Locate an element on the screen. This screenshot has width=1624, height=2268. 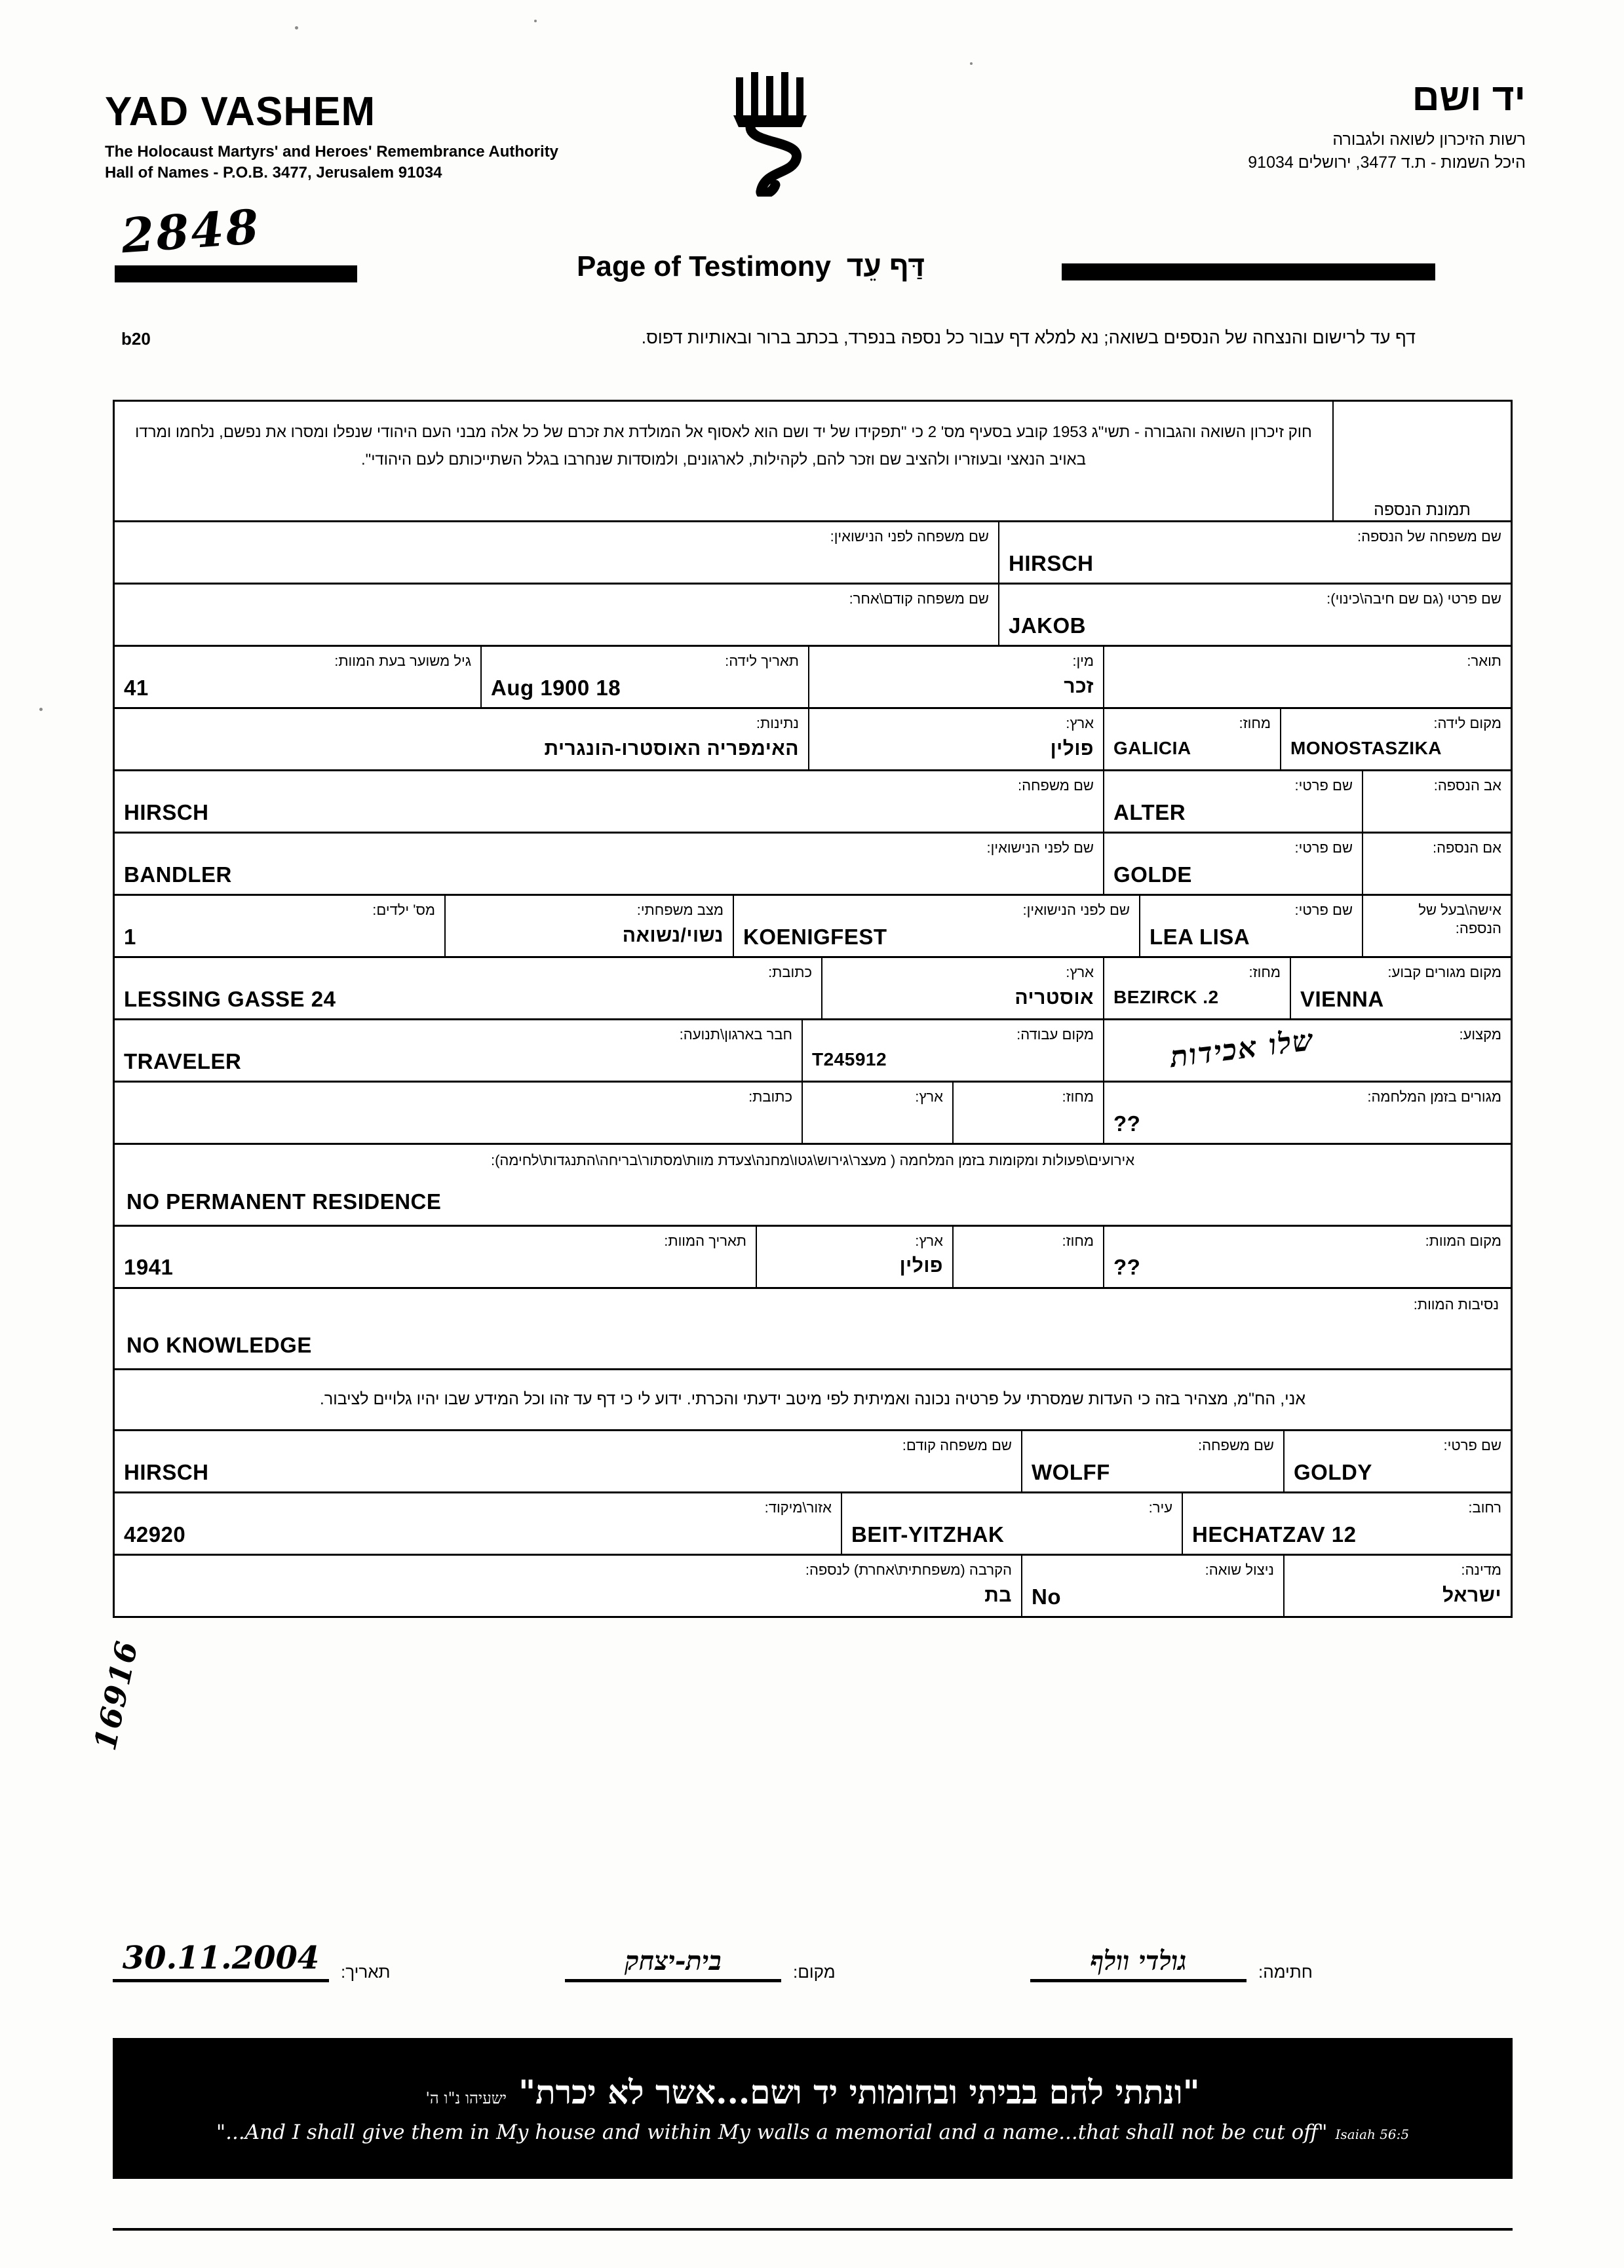
field-value: BEZIRCK .2 is located at coordinates (1166, 997).